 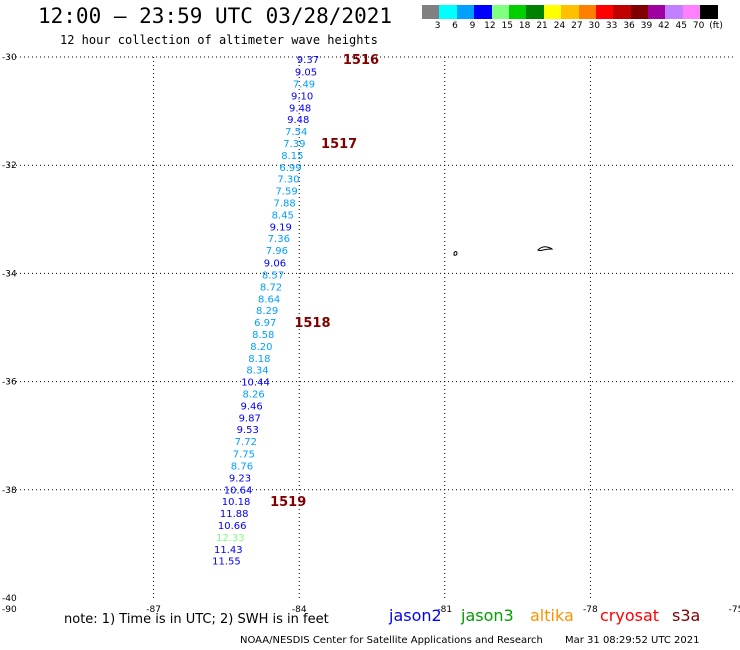 What do you see at coordinates (300, 108) in the screenshot?
I see `wave-height-label: 9.48` at bounding box center [300, 108].